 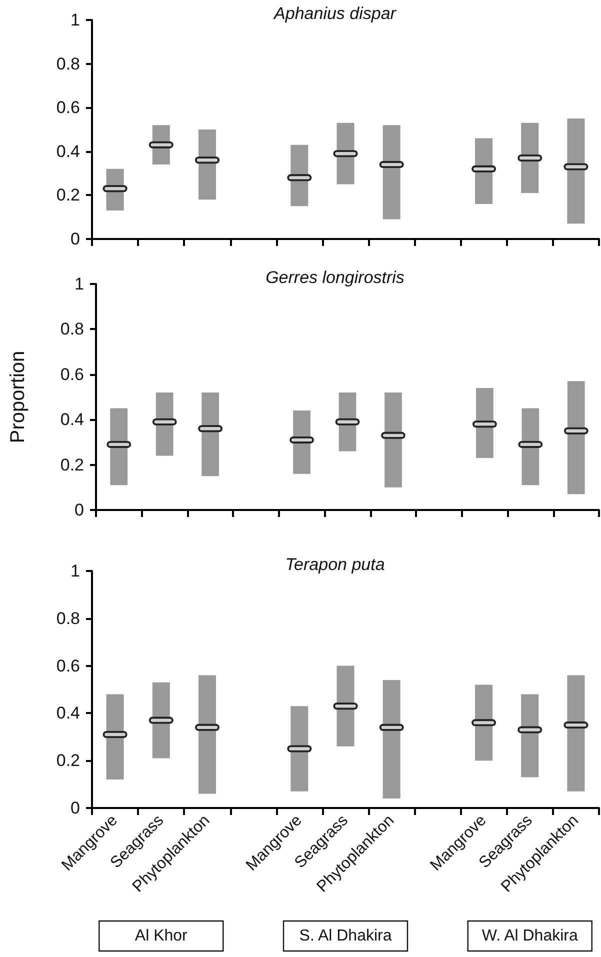 I want to click on y-axis-title: Proportion, so click(x=18, y=397).